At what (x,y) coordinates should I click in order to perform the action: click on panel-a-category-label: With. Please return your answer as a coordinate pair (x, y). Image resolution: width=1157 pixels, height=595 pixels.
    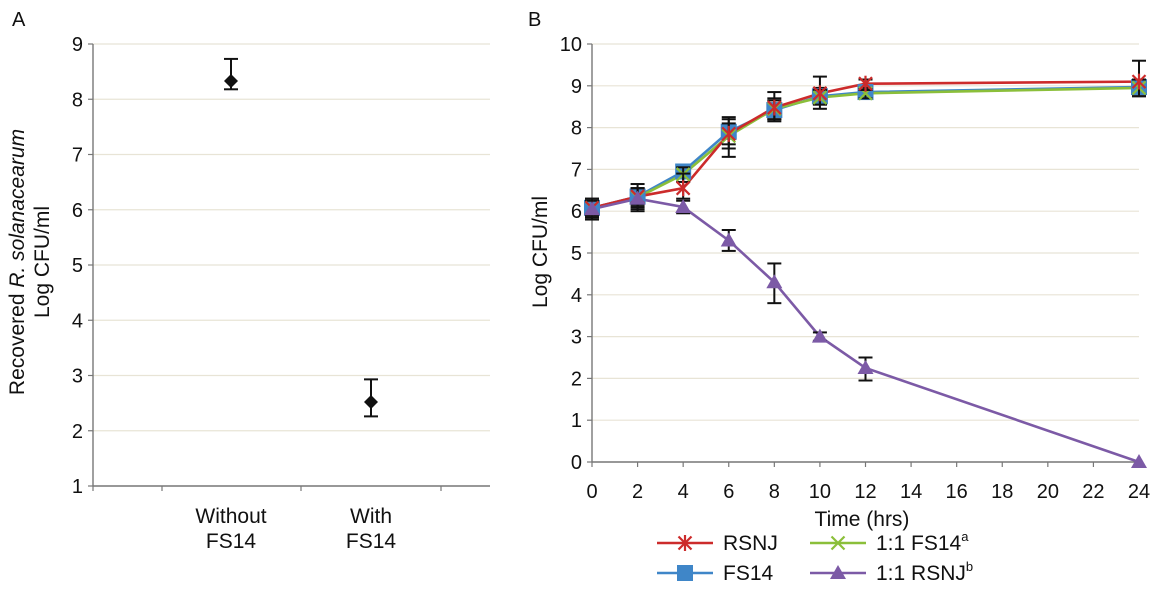
    Looking at the image, I should click on (371, 516).